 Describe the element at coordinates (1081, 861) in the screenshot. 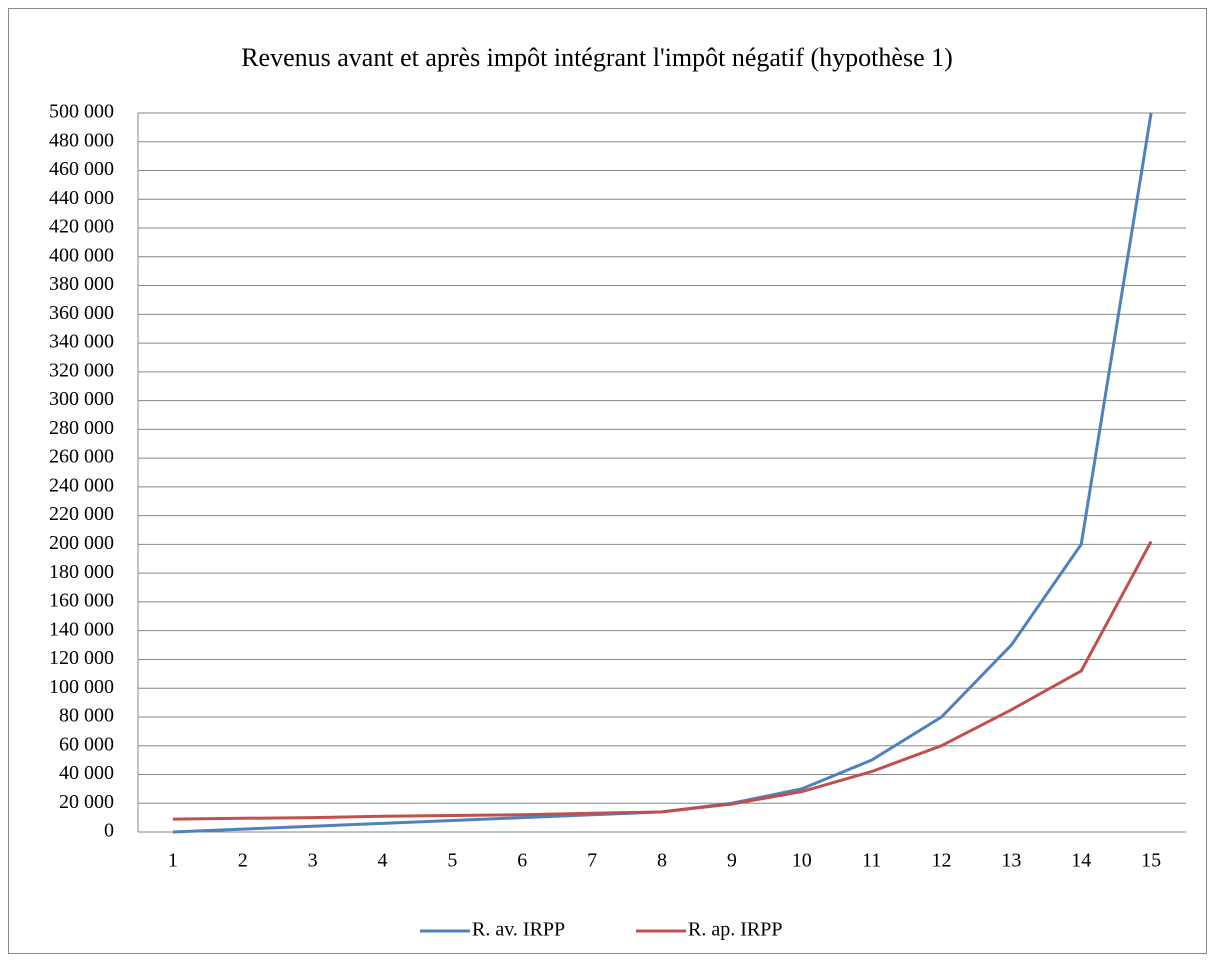

I see `x-tick-label: 14` at that location.